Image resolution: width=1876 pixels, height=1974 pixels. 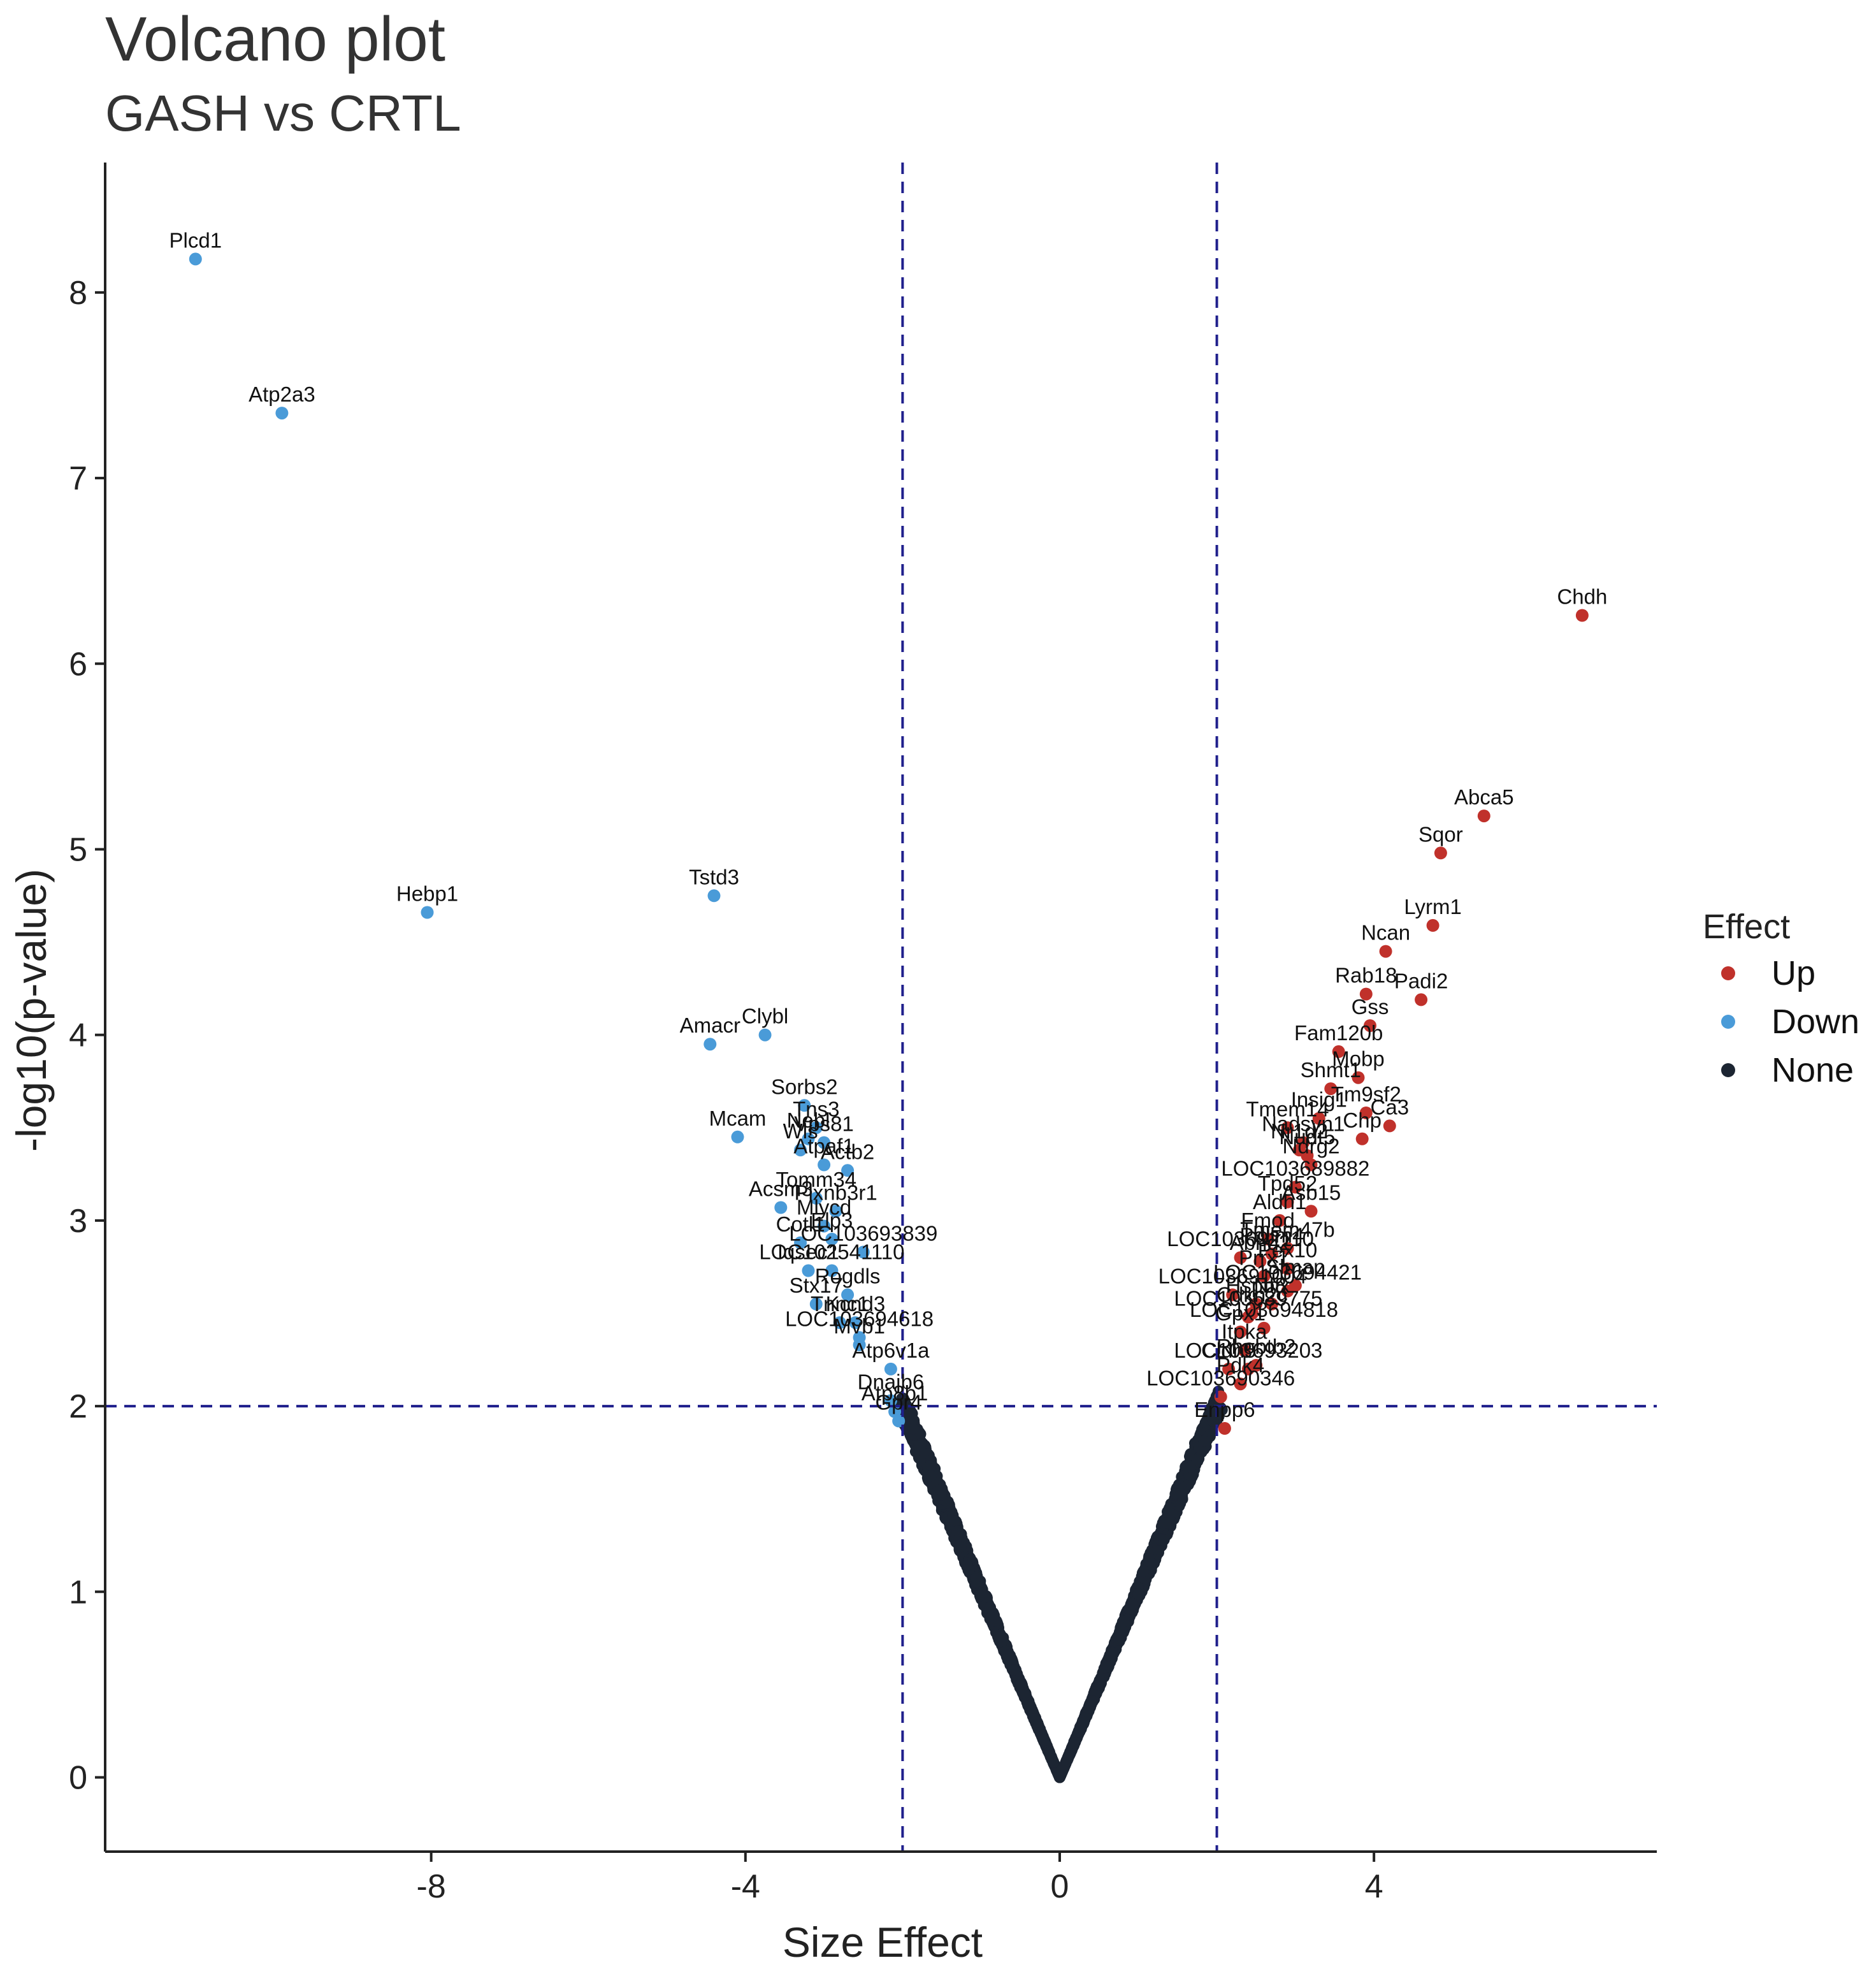 What do you see at coordinates (1728, 1022) in the screenshot?
I see `legend-swatch-down` at bounding box center [1728, 1022].